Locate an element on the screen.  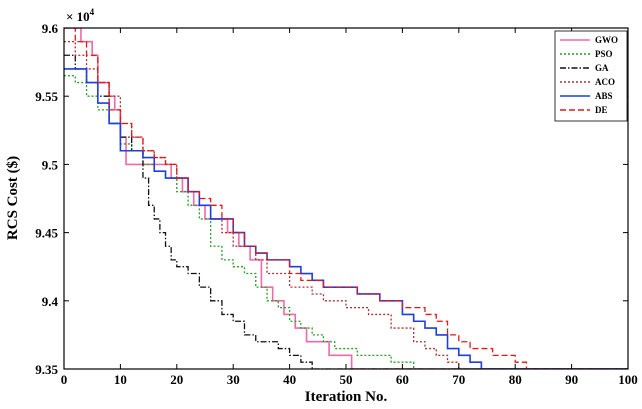
x-axis-label: Iteration No. is located at coordinates (346, 397).